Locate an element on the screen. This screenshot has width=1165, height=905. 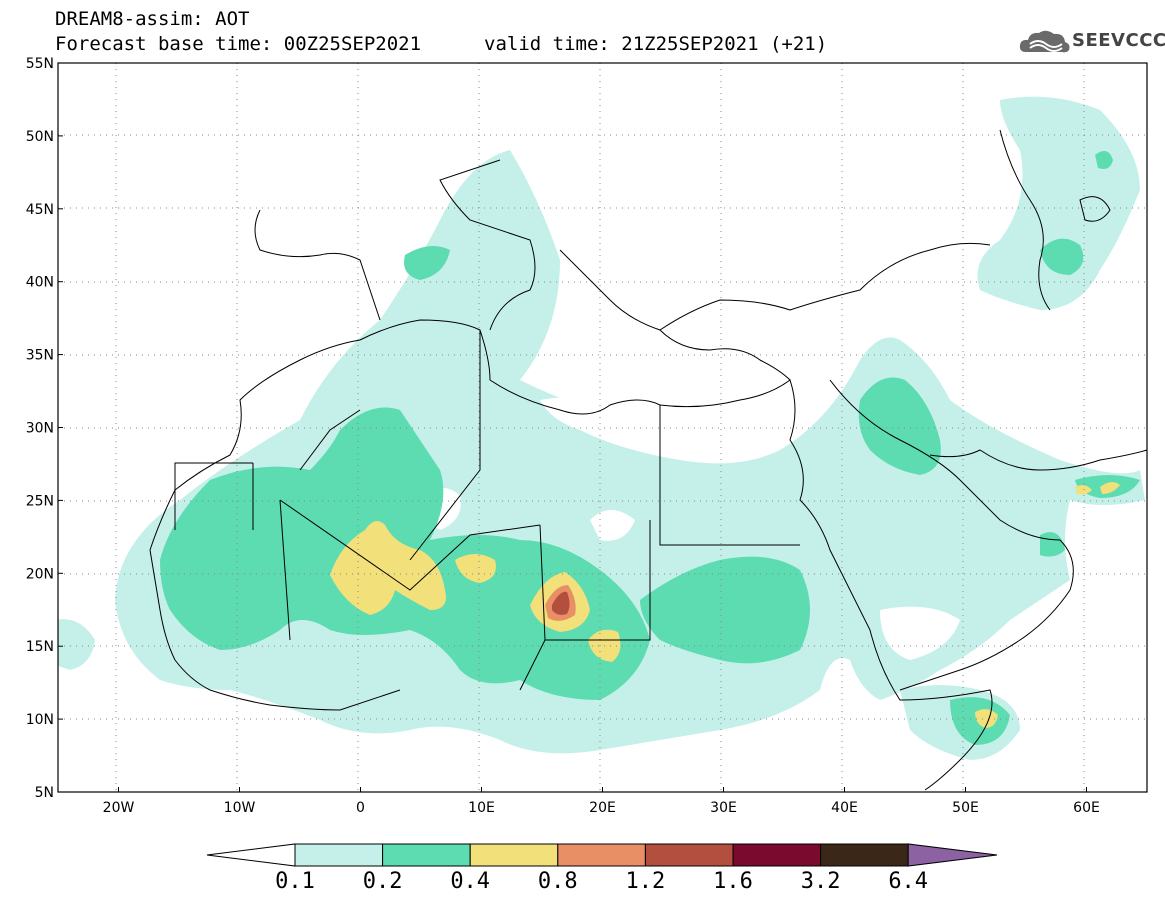
lat-tick-label: 20N is located at coordinates (40, 574).